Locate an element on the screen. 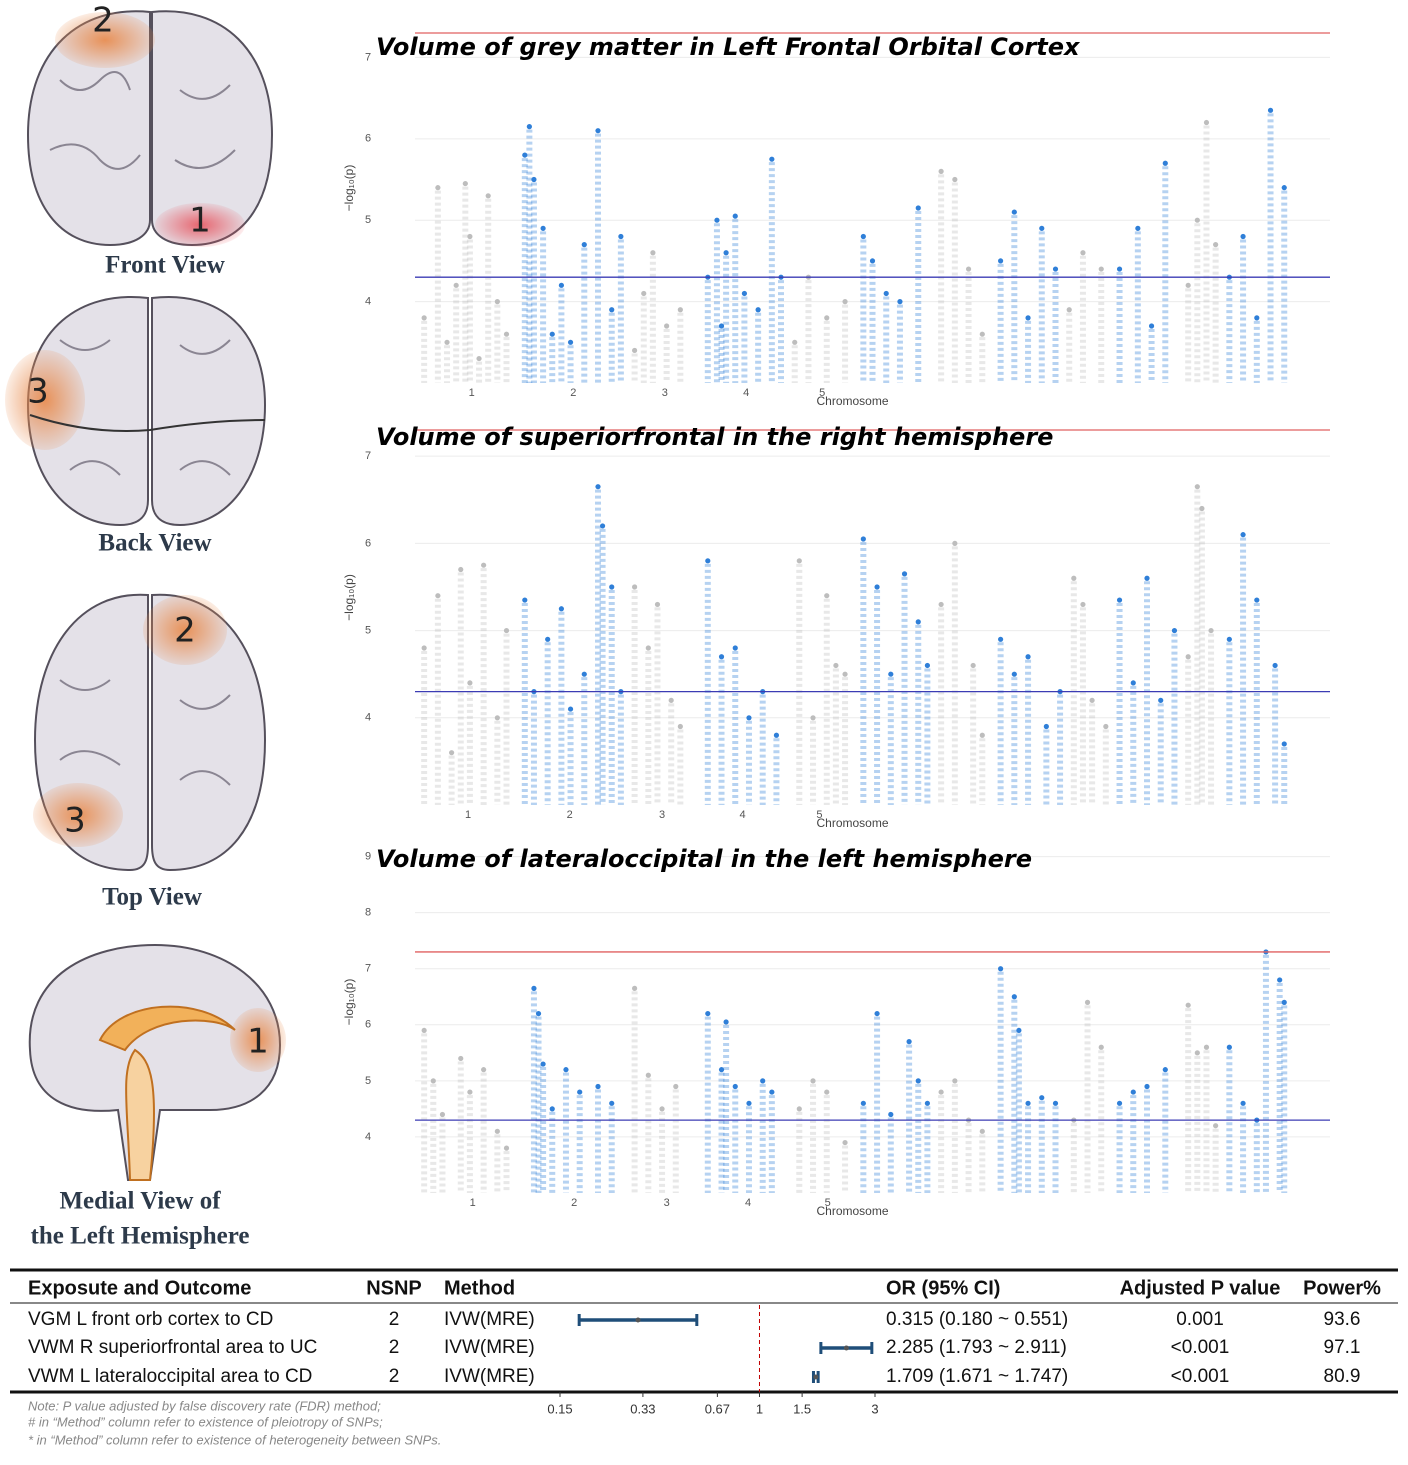  x-tick-label: 1 is located at coordinates (472, 393).